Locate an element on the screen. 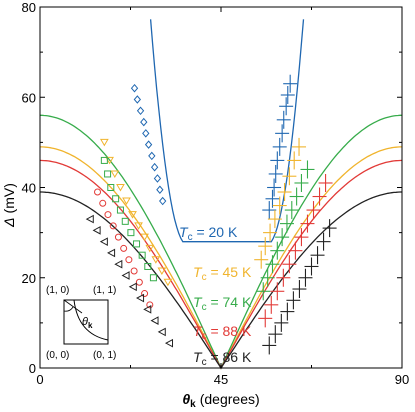 This screenshot has width=415, height=412. inset-angle-symbol: θ is located at coordinates (85, 322).